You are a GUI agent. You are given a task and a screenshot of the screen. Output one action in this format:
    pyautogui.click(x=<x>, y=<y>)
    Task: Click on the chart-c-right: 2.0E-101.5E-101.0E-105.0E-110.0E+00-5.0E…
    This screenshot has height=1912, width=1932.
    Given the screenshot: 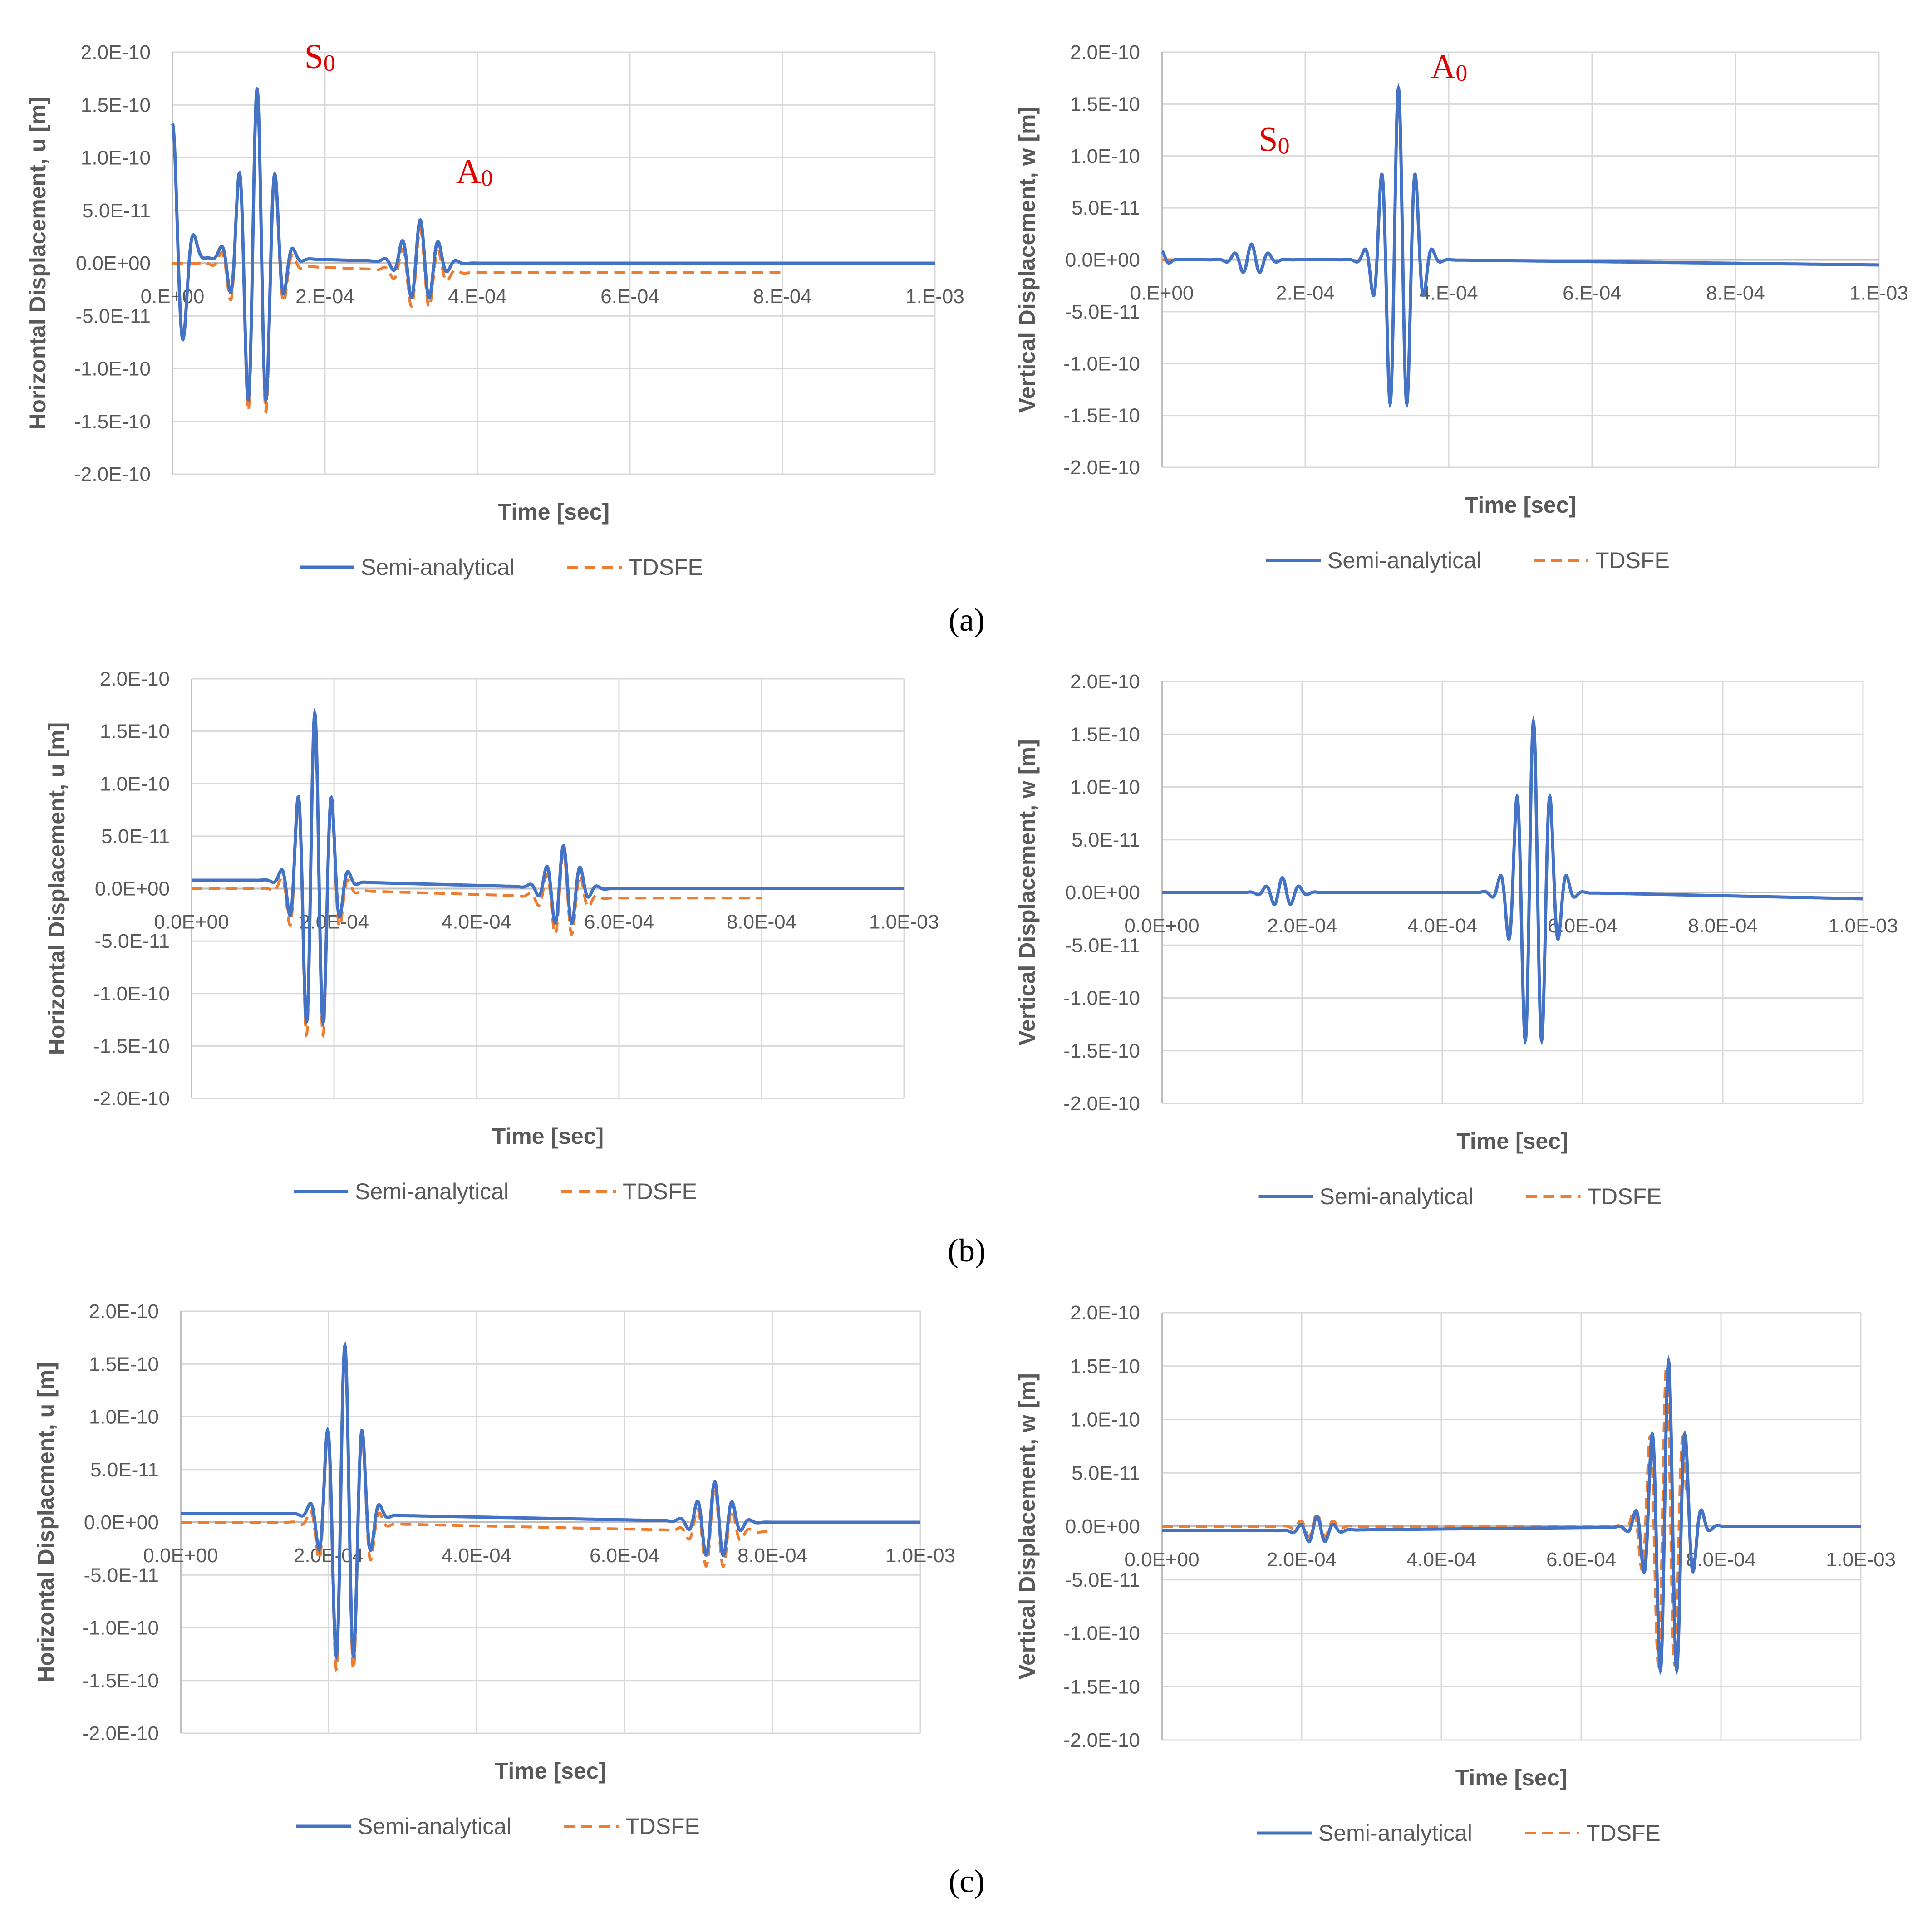 What is the action you would take?
    pyautogui.click(x=1455, y=1574)
    